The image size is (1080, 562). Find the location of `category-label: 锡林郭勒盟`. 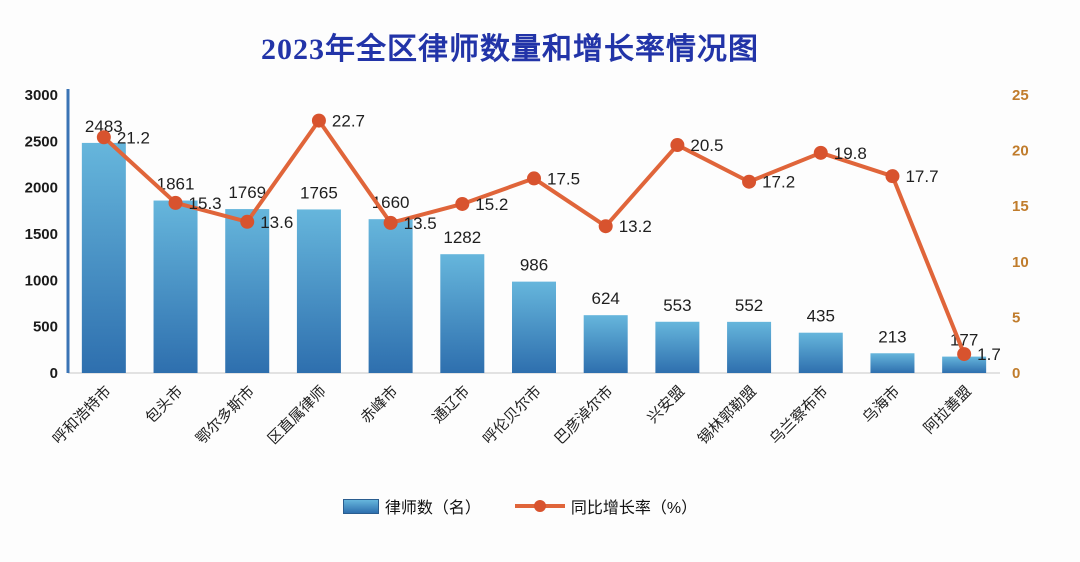

category-label: 锡林郭勒盟 is located at coordinates (727, 415).